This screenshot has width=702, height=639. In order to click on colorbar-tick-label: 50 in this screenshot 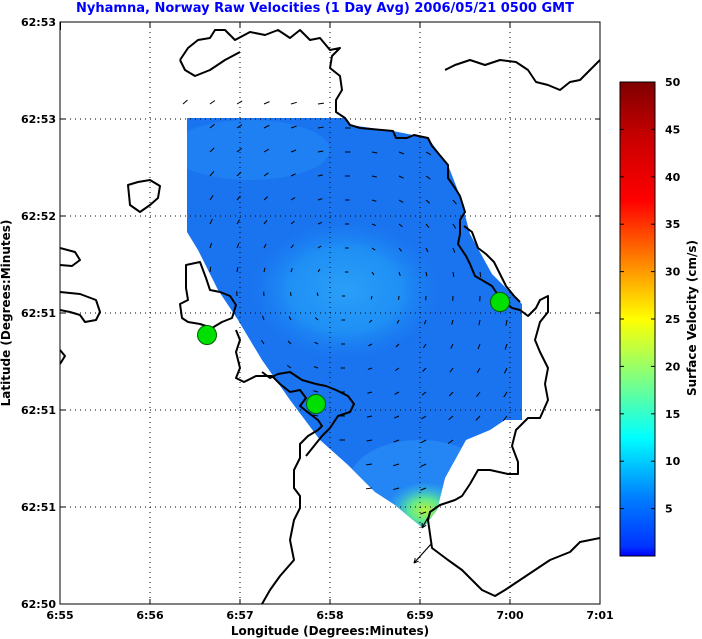, I will do `click(673, 82)`.